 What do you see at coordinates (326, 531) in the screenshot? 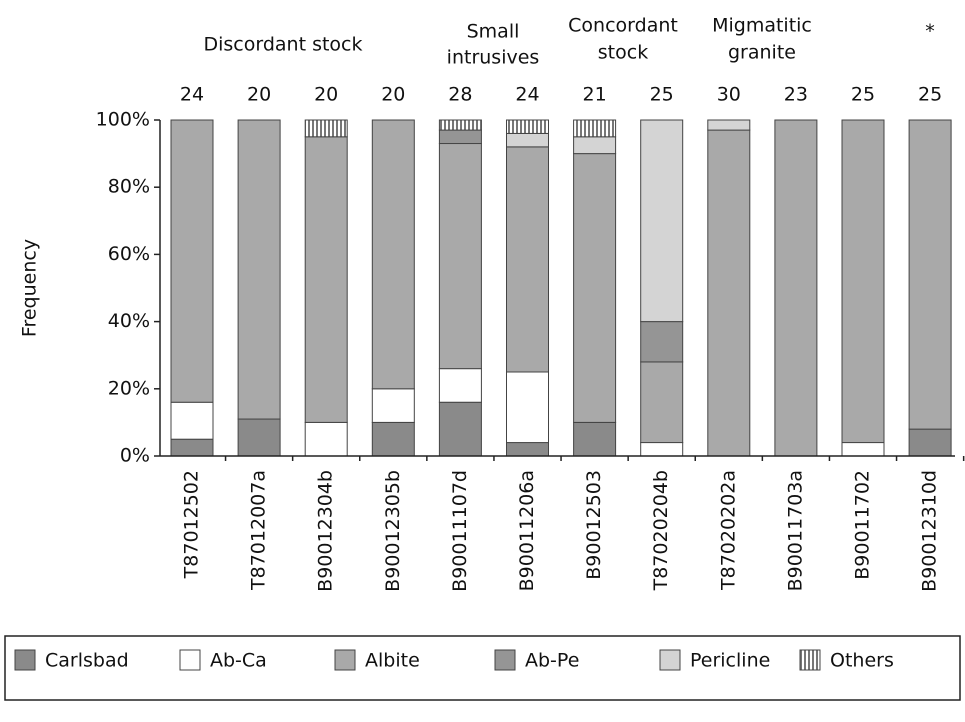
I see `x-tick-label: B90012304b` at bounding box center [326, 531].